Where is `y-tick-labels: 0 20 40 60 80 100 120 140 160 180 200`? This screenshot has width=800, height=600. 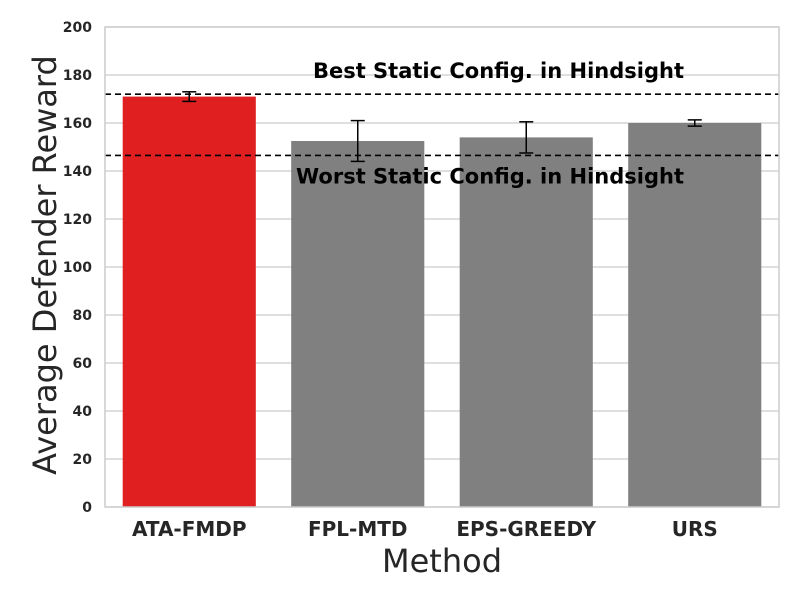
y-tick-labels: 0 20 40 60 80 100 120 140 160 180 200 is located at coordinates (77, 268).